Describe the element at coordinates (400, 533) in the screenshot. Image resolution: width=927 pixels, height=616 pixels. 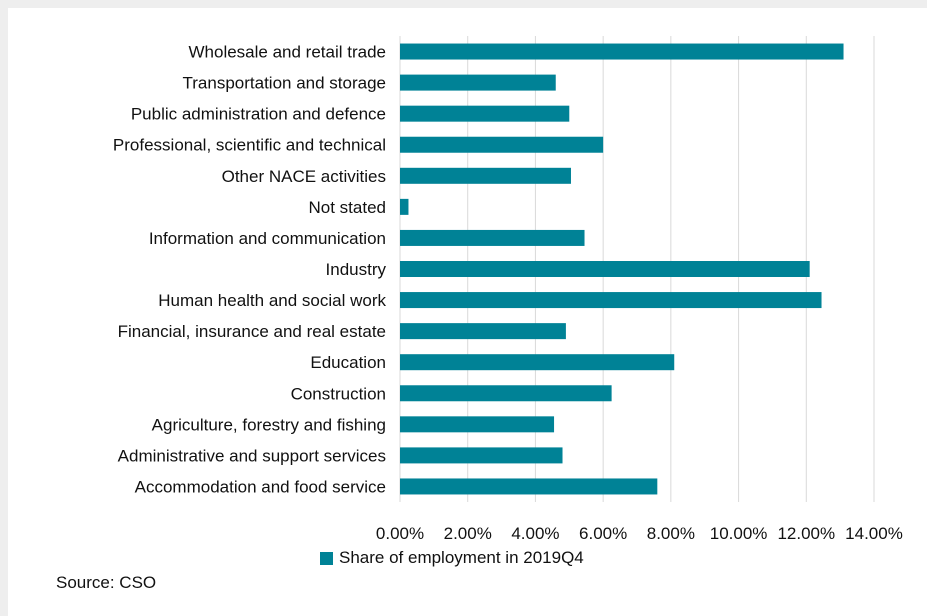
I see `x-tick-label: 0.00%` at that location.